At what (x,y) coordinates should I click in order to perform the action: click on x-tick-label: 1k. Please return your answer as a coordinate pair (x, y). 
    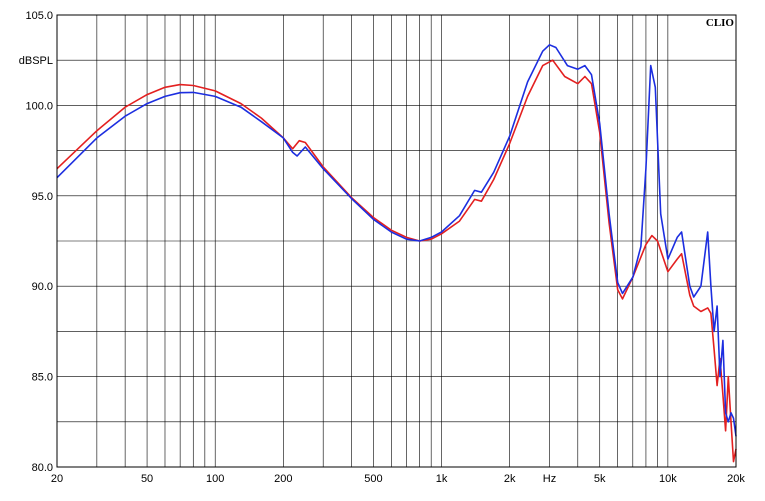
    Looking at the image, I should click on (442, 479).